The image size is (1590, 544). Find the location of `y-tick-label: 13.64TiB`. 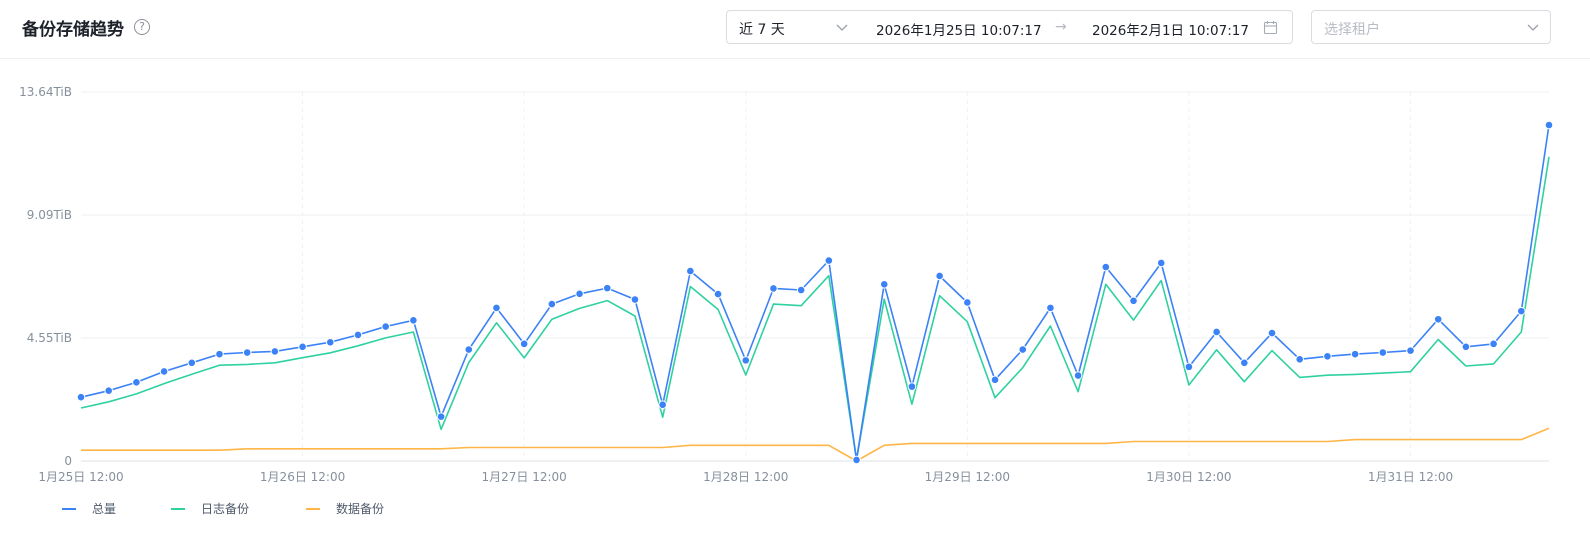

y-tick-label: 13.64TiB is located at coordinates (45, 92).